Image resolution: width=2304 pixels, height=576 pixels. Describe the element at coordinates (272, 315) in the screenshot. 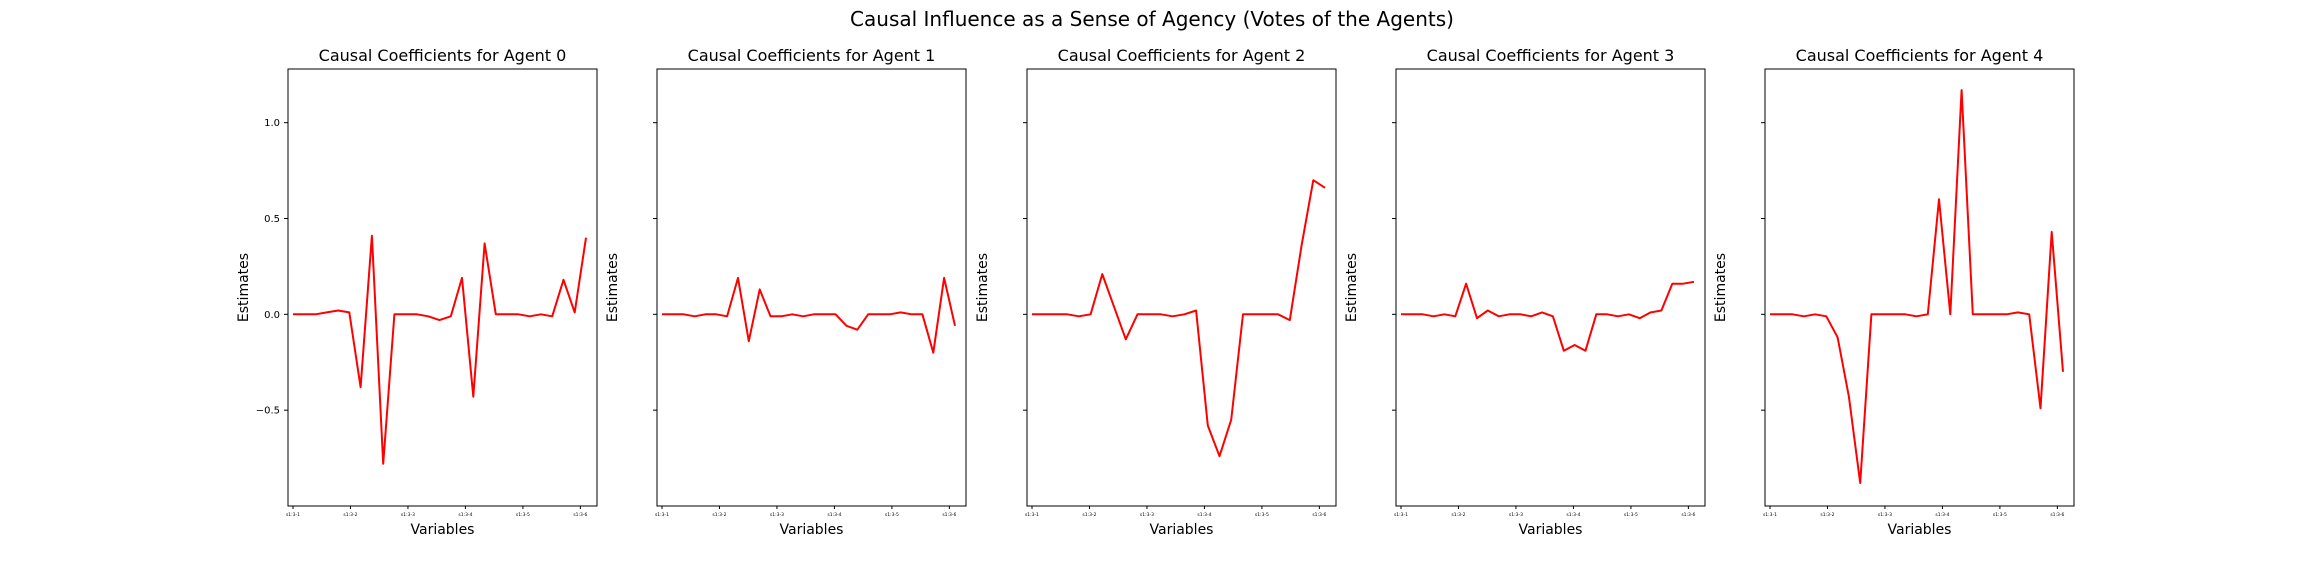

I see `y-tick-label: 0.0` at that location.